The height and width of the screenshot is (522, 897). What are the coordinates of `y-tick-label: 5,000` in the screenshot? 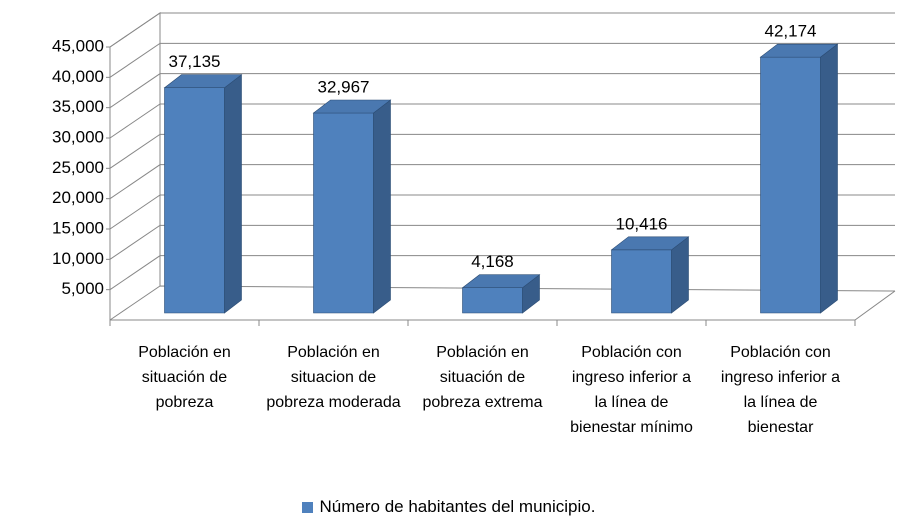 It's located at (82, 288).